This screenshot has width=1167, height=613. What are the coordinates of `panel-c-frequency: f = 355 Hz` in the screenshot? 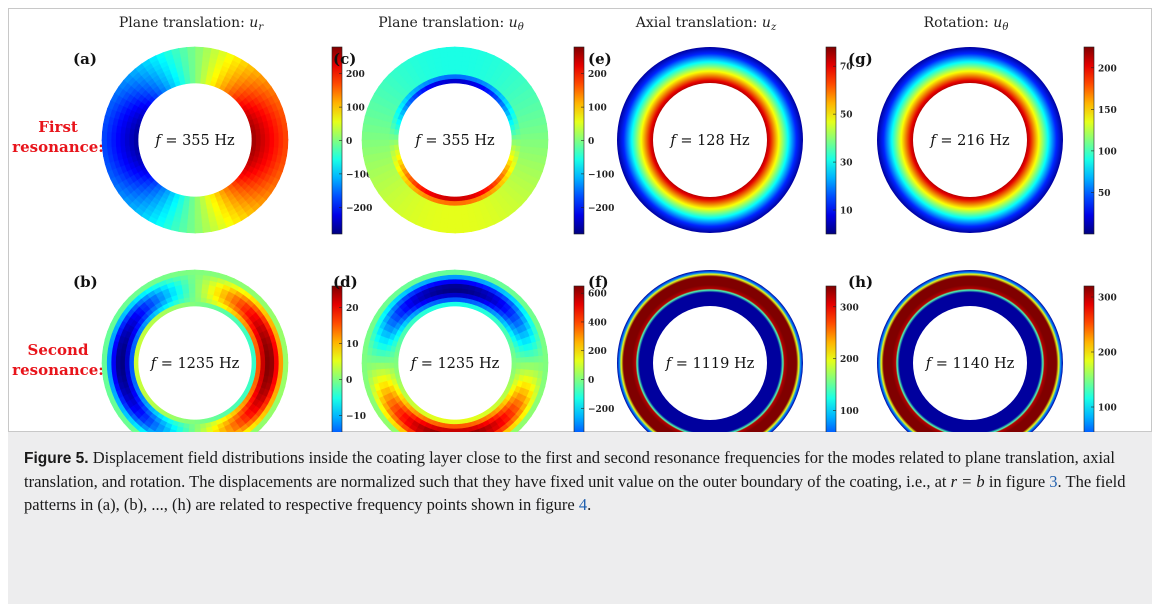 It's located at (454, 141).